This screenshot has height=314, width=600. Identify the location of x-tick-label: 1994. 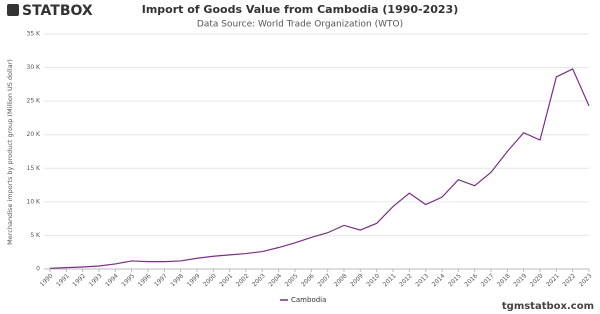
(112, 280).